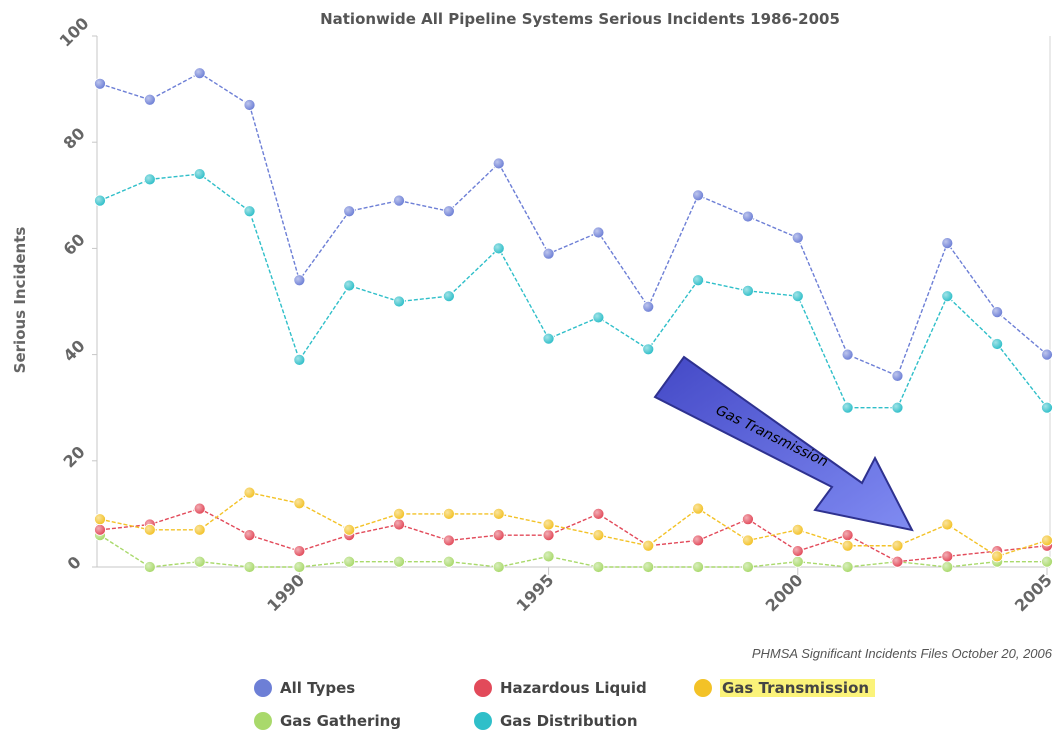 Image resolution: width=1058 pixels, height=734 pixels. I want to click on series-line-hazardous-liquid, so click(573, 535).